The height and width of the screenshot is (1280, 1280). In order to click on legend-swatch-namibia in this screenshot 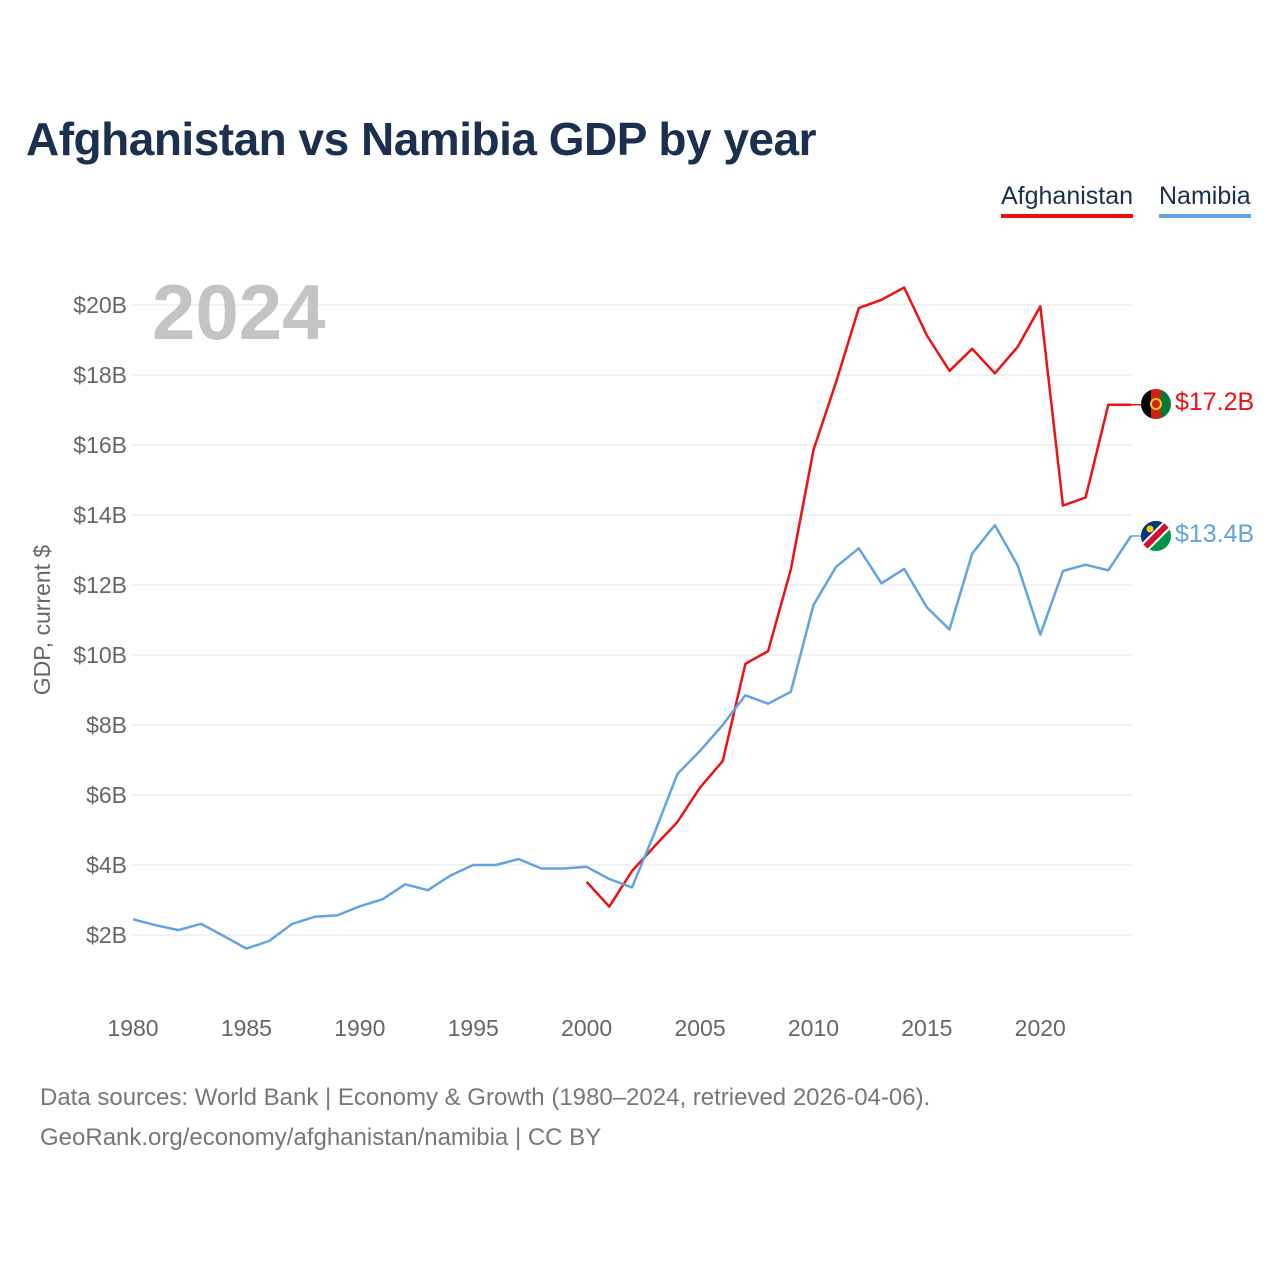, I will do `click(1205, 216)`.